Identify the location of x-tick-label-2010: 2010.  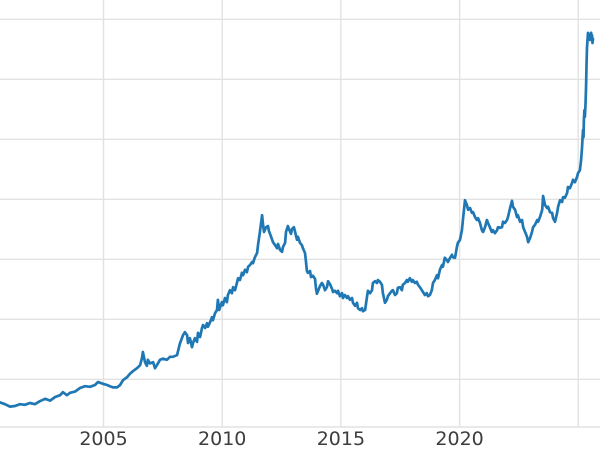
(222, 439).